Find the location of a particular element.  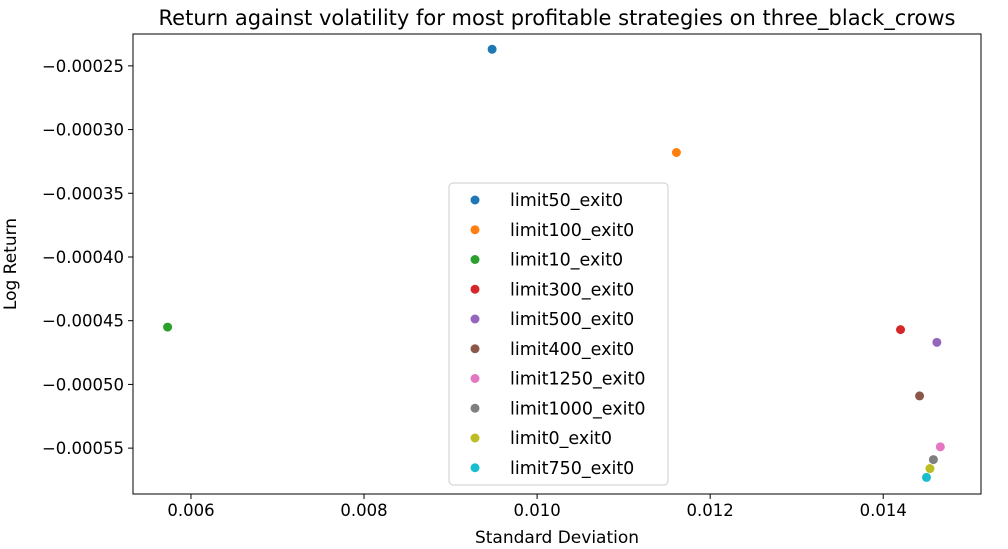

legend-marker-limit1250_exit0 is located at coordinates (475, 378).